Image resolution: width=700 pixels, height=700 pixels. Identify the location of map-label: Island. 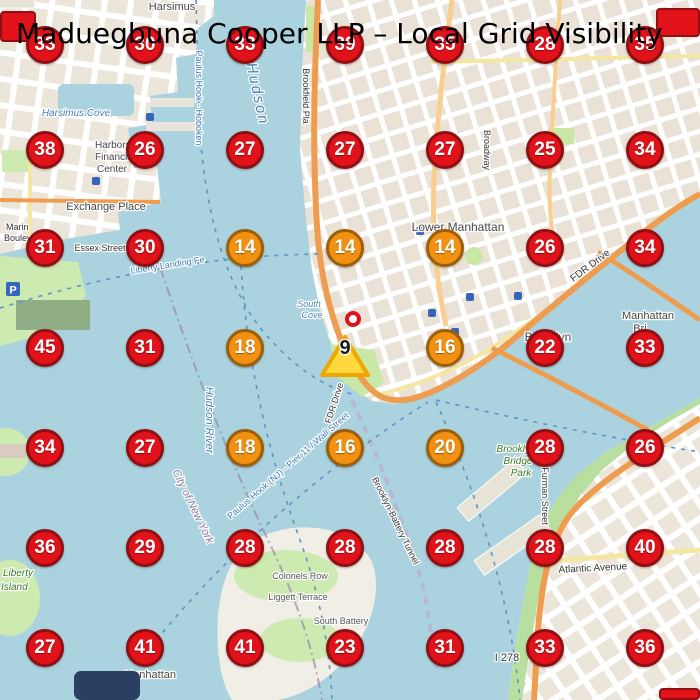
(14, 587).